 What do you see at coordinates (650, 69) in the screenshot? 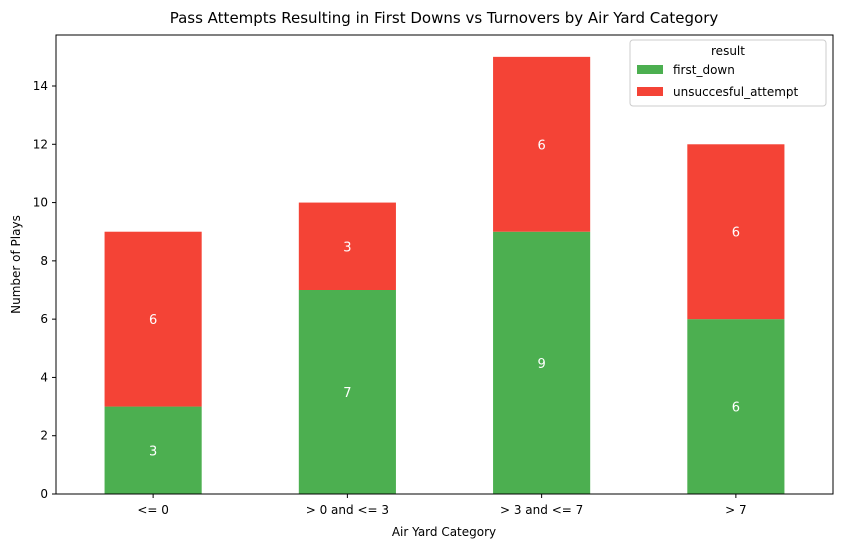
I see `legend-swatch-first-down` at bounding box center [650, 69].